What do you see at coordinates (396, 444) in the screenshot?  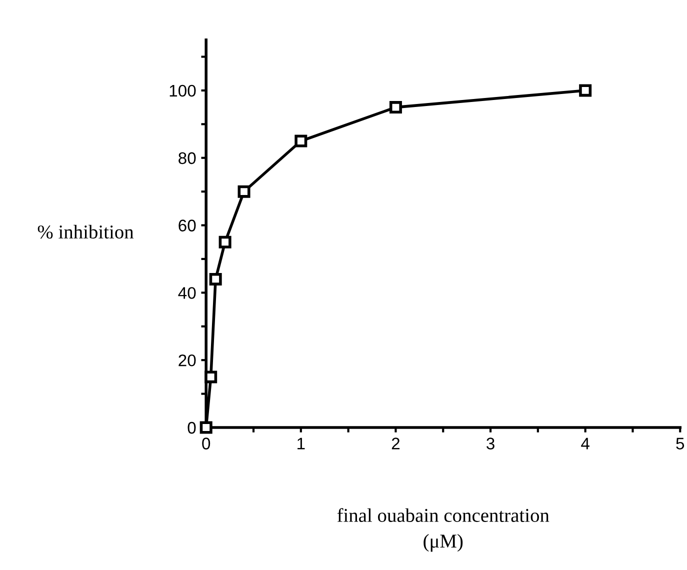 I see `x-tick-label: 2` at bounding box center [396, 444].